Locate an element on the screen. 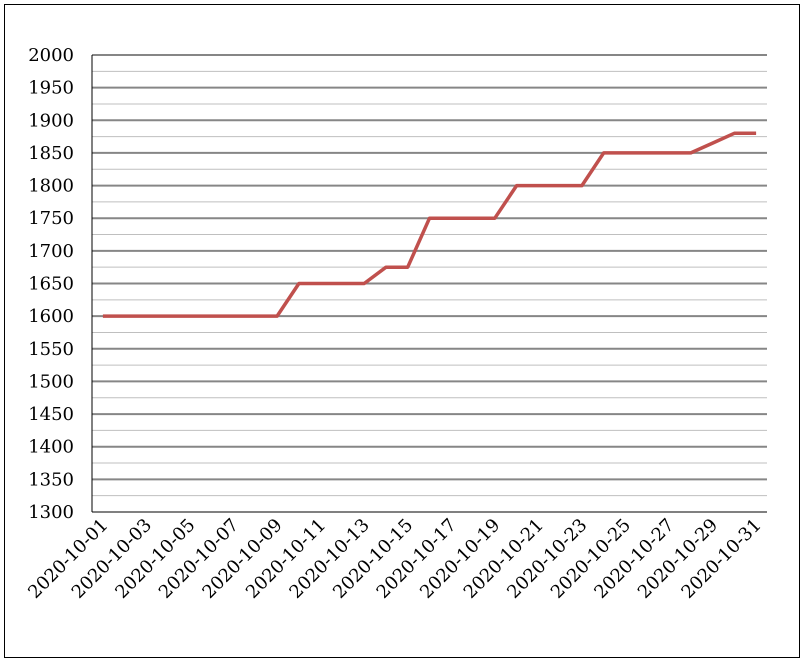 This screenshot has width=804, height=664. y-tick-label: 1750 is located at coordinates (51, 218).